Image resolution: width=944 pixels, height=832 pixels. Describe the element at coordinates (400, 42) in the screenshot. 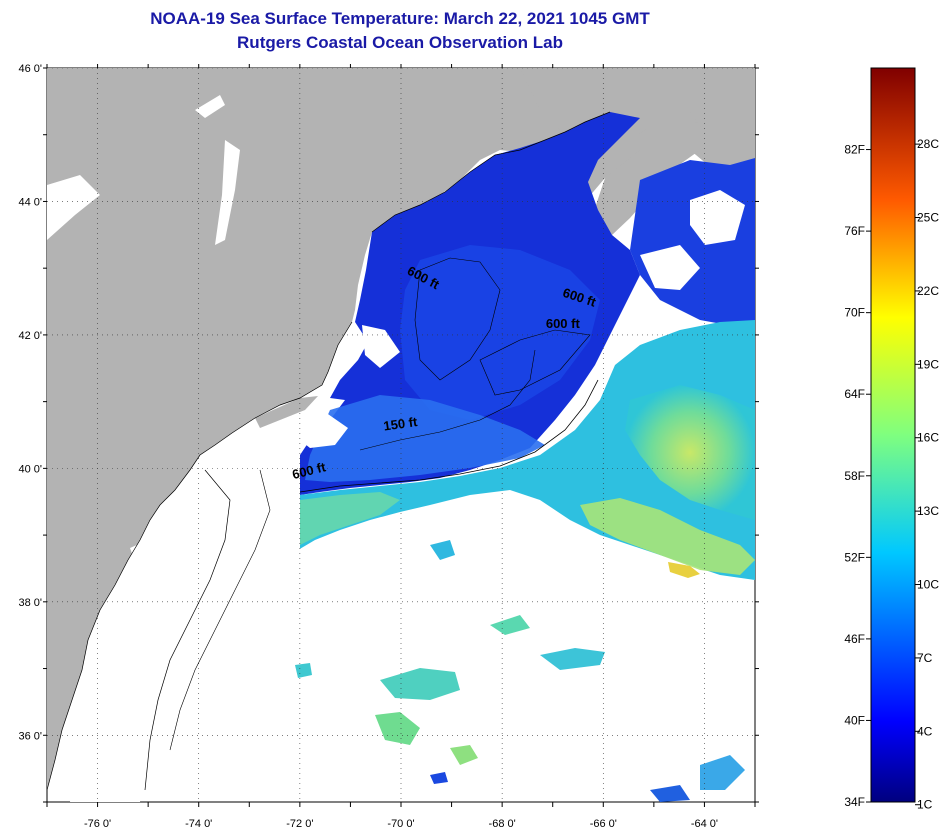

I see `map-subtitle: Rutgers Coastal Ocean Observation Lab` at that location.